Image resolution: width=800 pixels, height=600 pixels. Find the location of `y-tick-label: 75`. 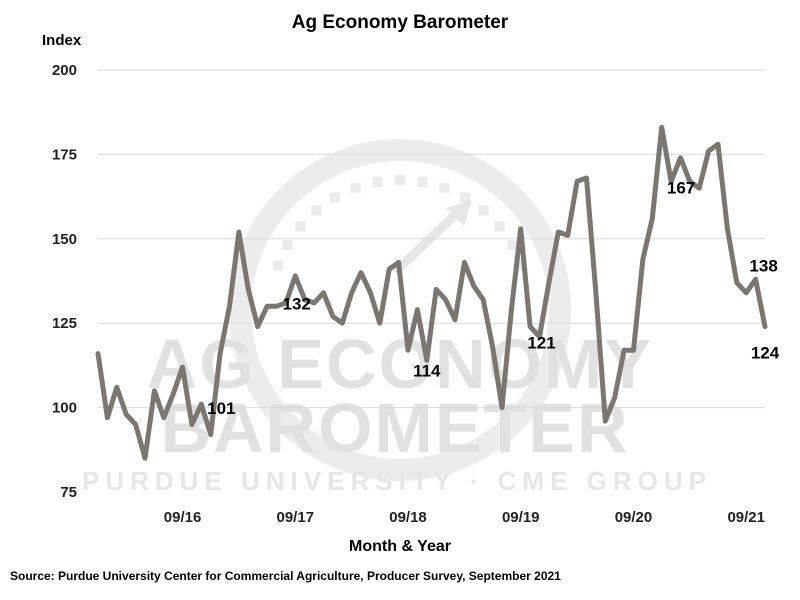

y-tick-label: 75 is located at coordinates (68, 492).